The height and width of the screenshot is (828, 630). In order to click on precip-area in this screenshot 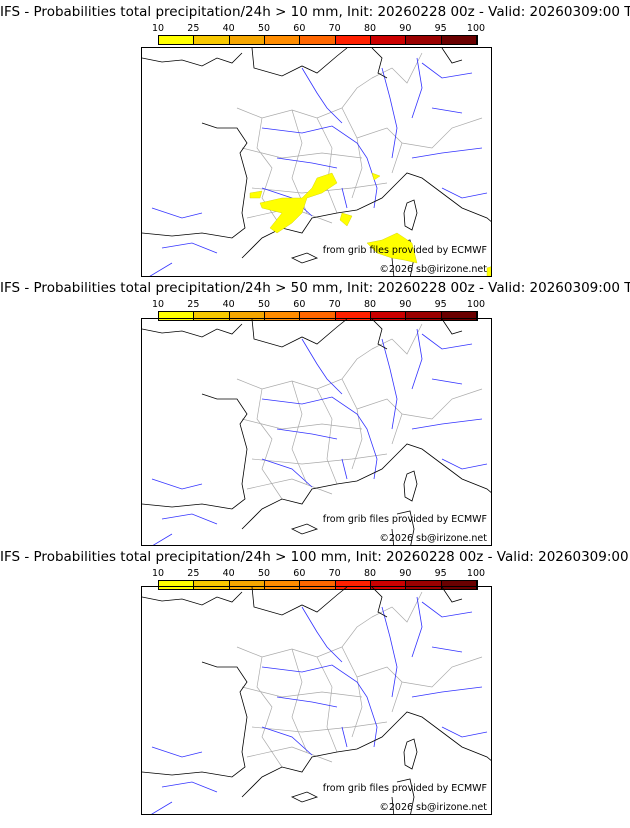, I will do `click(370, 224)`.